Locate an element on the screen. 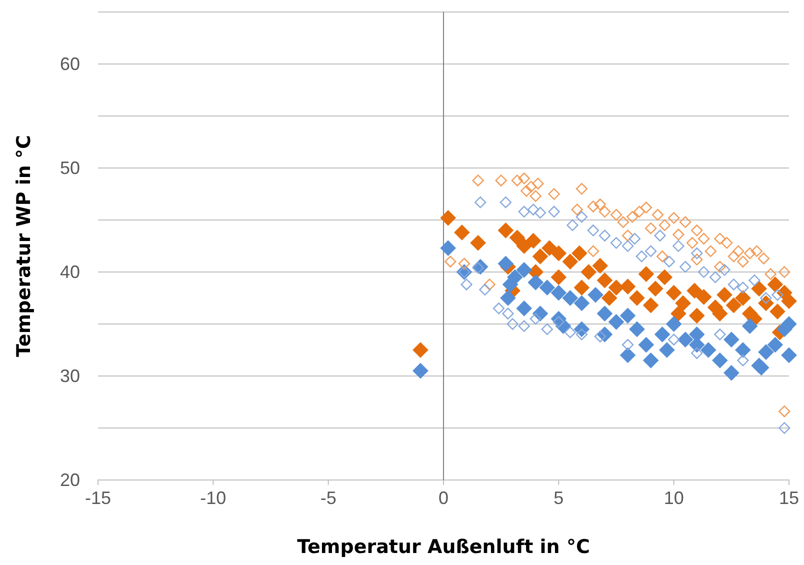 This screenshot has width=804, height=565. x-tick-label: 0 is located at coordinates (443, 498).